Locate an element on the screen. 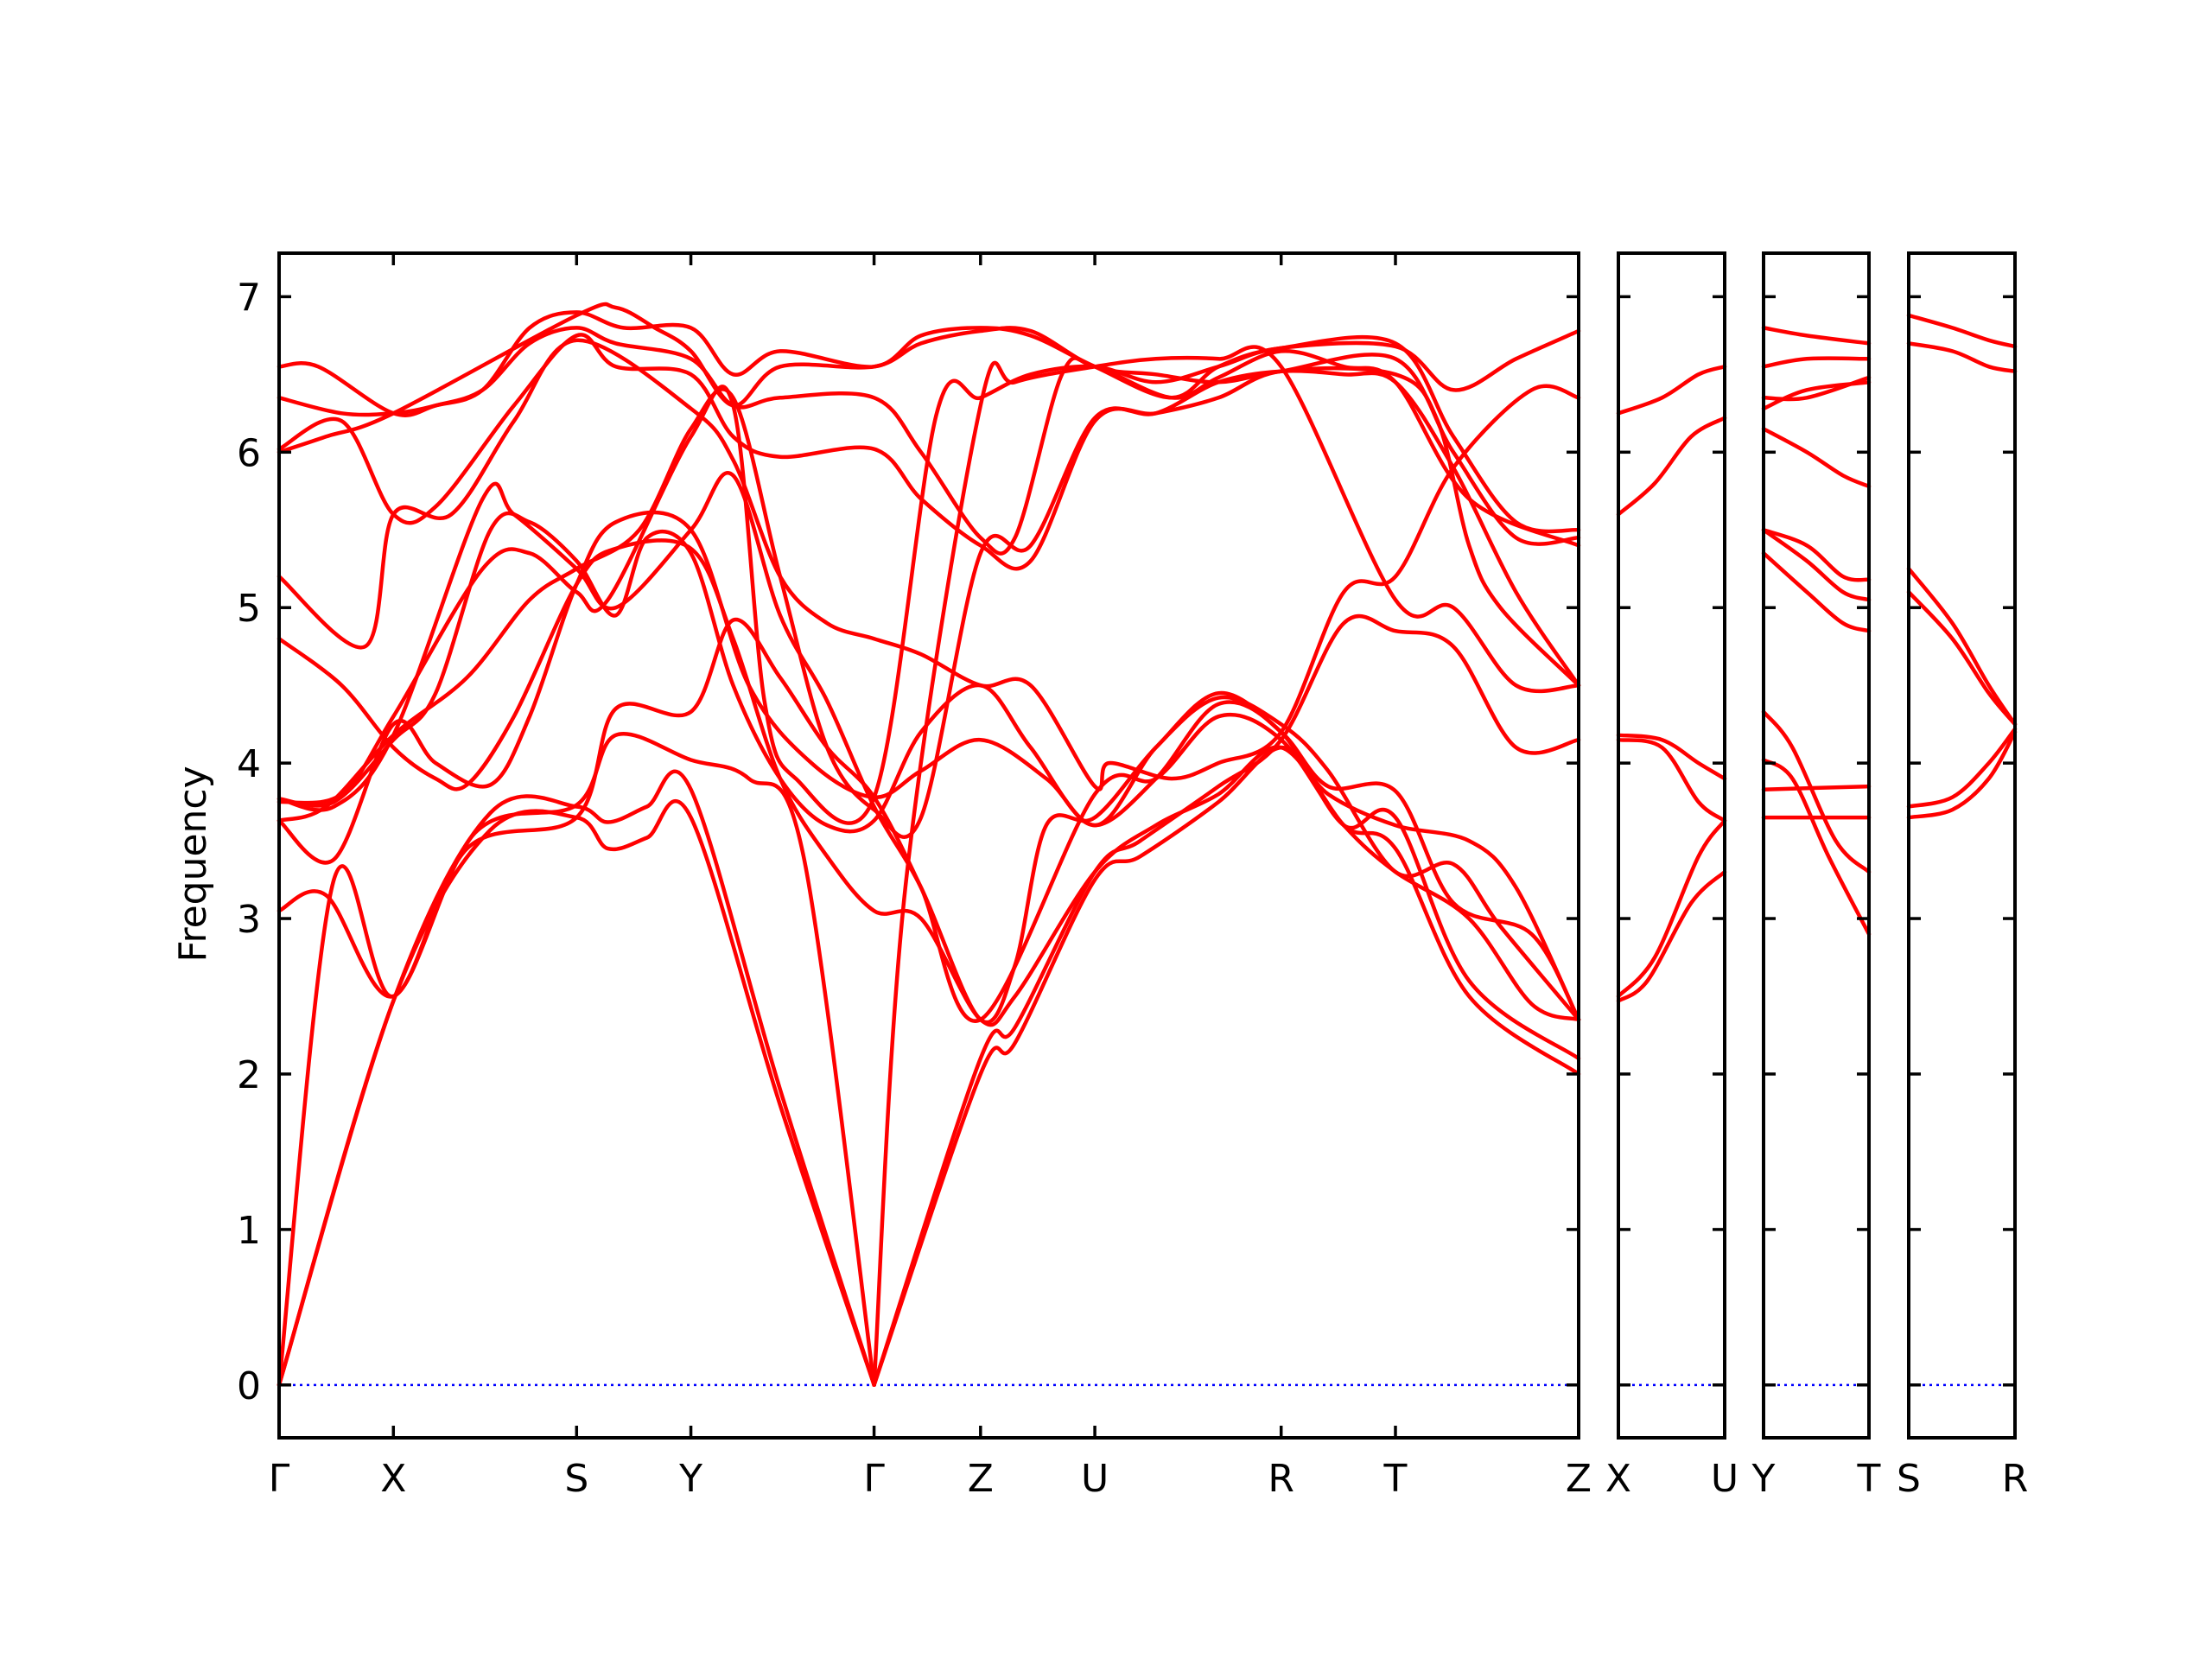  y-tick-label: 1 is located at coordinates (249, 1231).